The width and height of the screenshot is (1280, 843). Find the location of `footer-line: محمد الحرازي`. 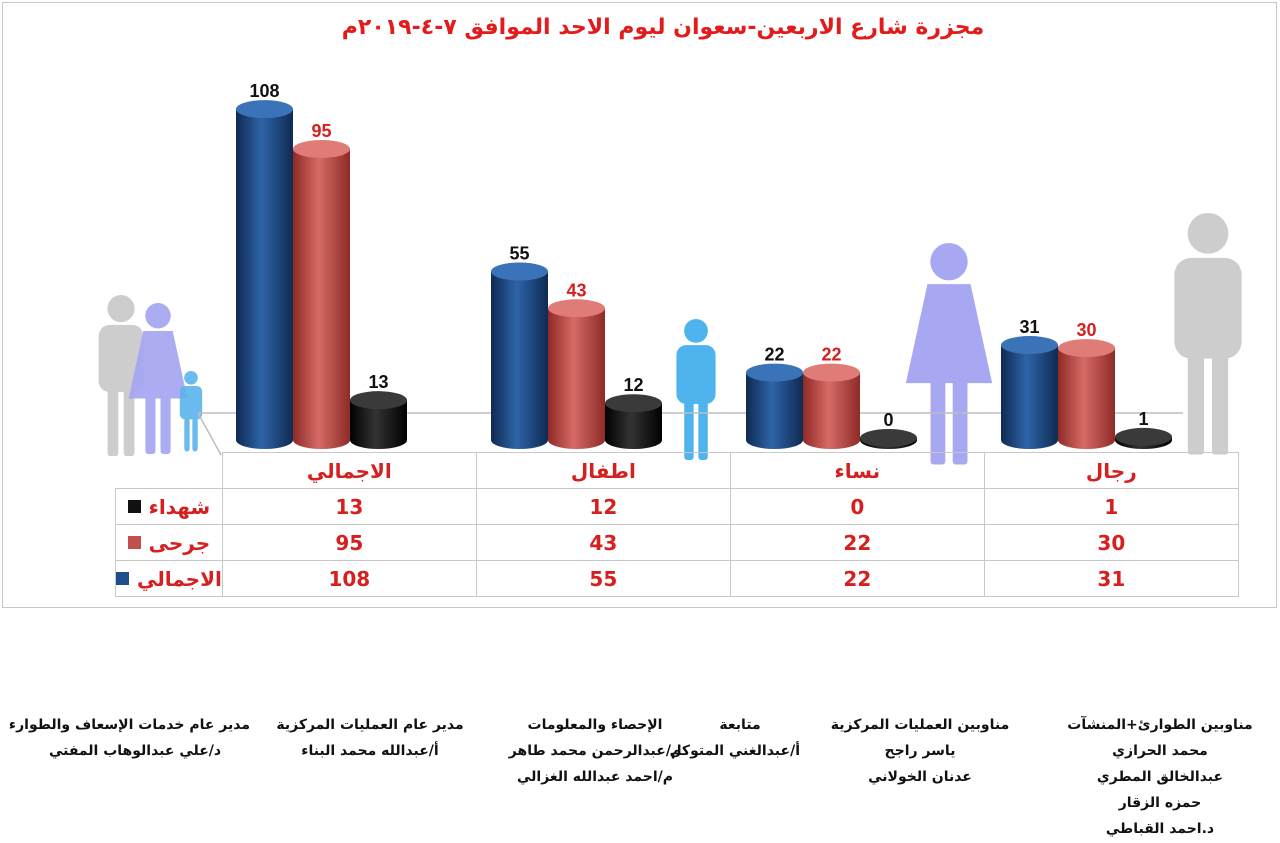

footer-line: محمد الحرازي is located at coordinates (1160, 751).